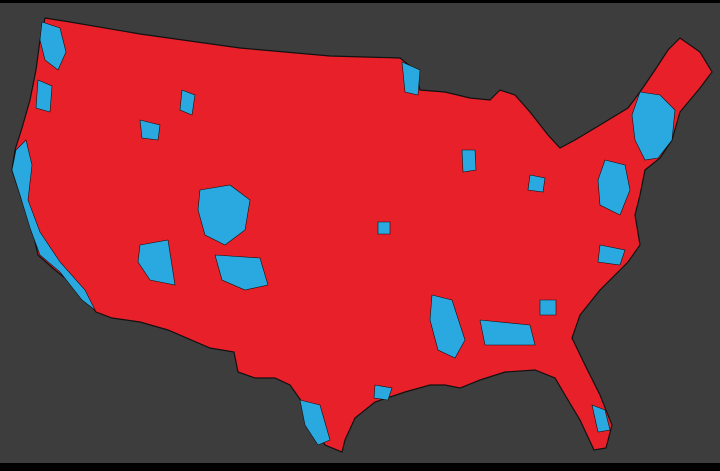 This screenshot has height=471, width=720. Describe the element at coordinates (383, 392) in the screenshot. I see `houston` at that location.